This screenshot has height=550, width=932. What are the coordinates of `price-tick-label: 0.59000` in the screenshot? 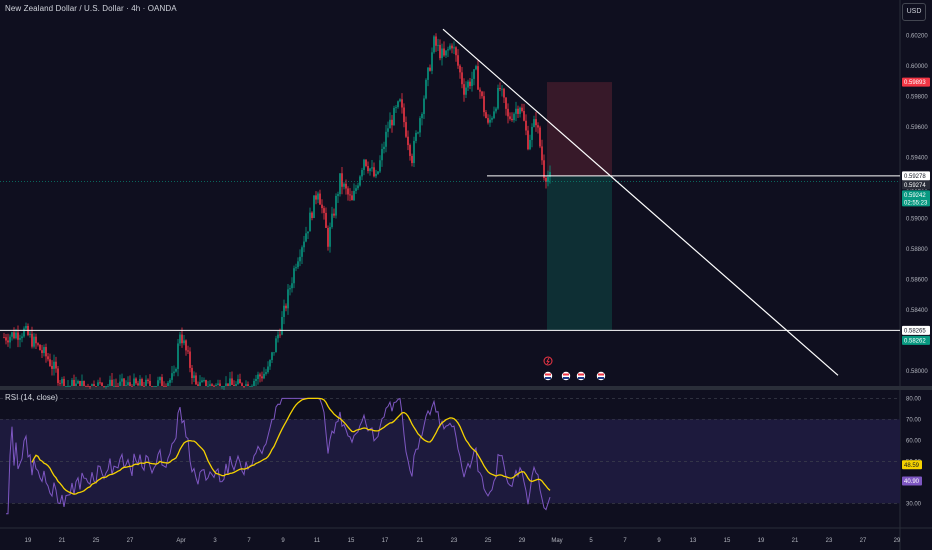 It's located at (917, 219).